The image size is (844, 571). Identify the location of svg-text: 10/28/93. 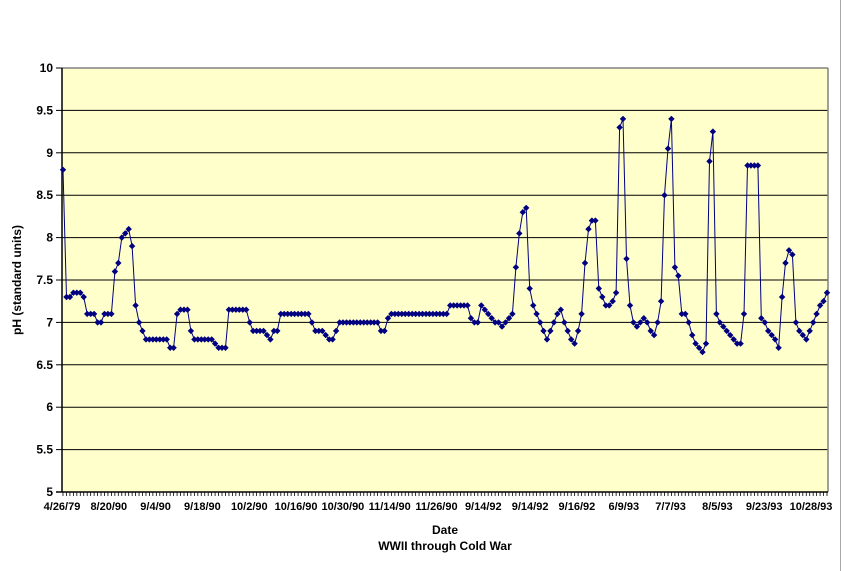
(811, 507).